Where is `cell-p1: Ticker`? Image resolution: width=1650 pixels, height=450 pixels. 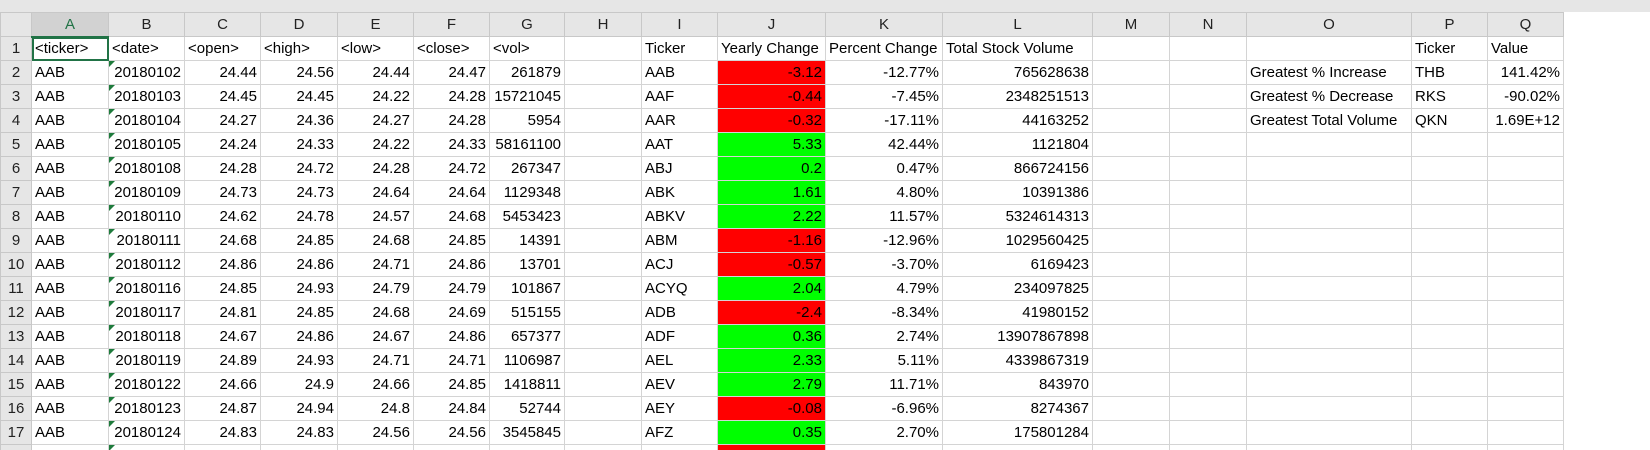
cell-p1: Ticker is located at coordinates (1449, 48).